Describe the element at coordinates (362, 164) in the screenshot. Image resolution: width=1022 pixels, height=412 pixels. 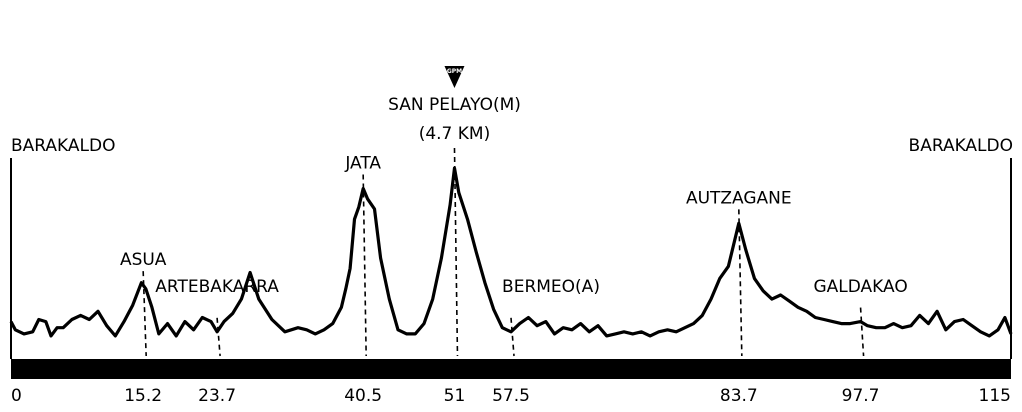
I see `place-label-3: JATA` at that location.